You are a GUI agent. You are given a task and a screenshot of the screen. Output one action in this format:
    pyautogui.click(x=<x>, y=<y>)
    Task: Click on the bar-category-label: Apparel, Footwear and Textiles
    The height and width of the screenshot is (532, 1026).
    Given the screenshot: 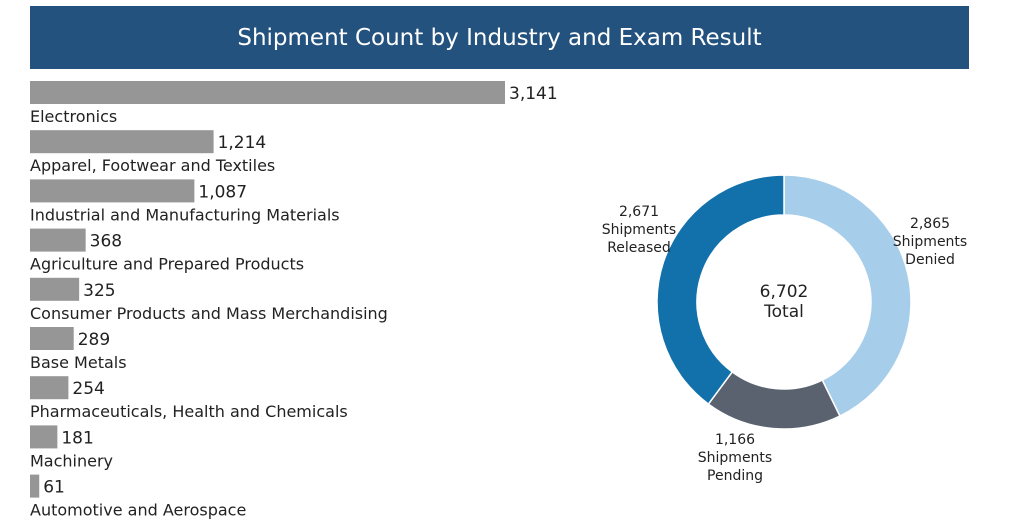 What is the action you would take?
    pyautogui.click(x=152, y=165)
    